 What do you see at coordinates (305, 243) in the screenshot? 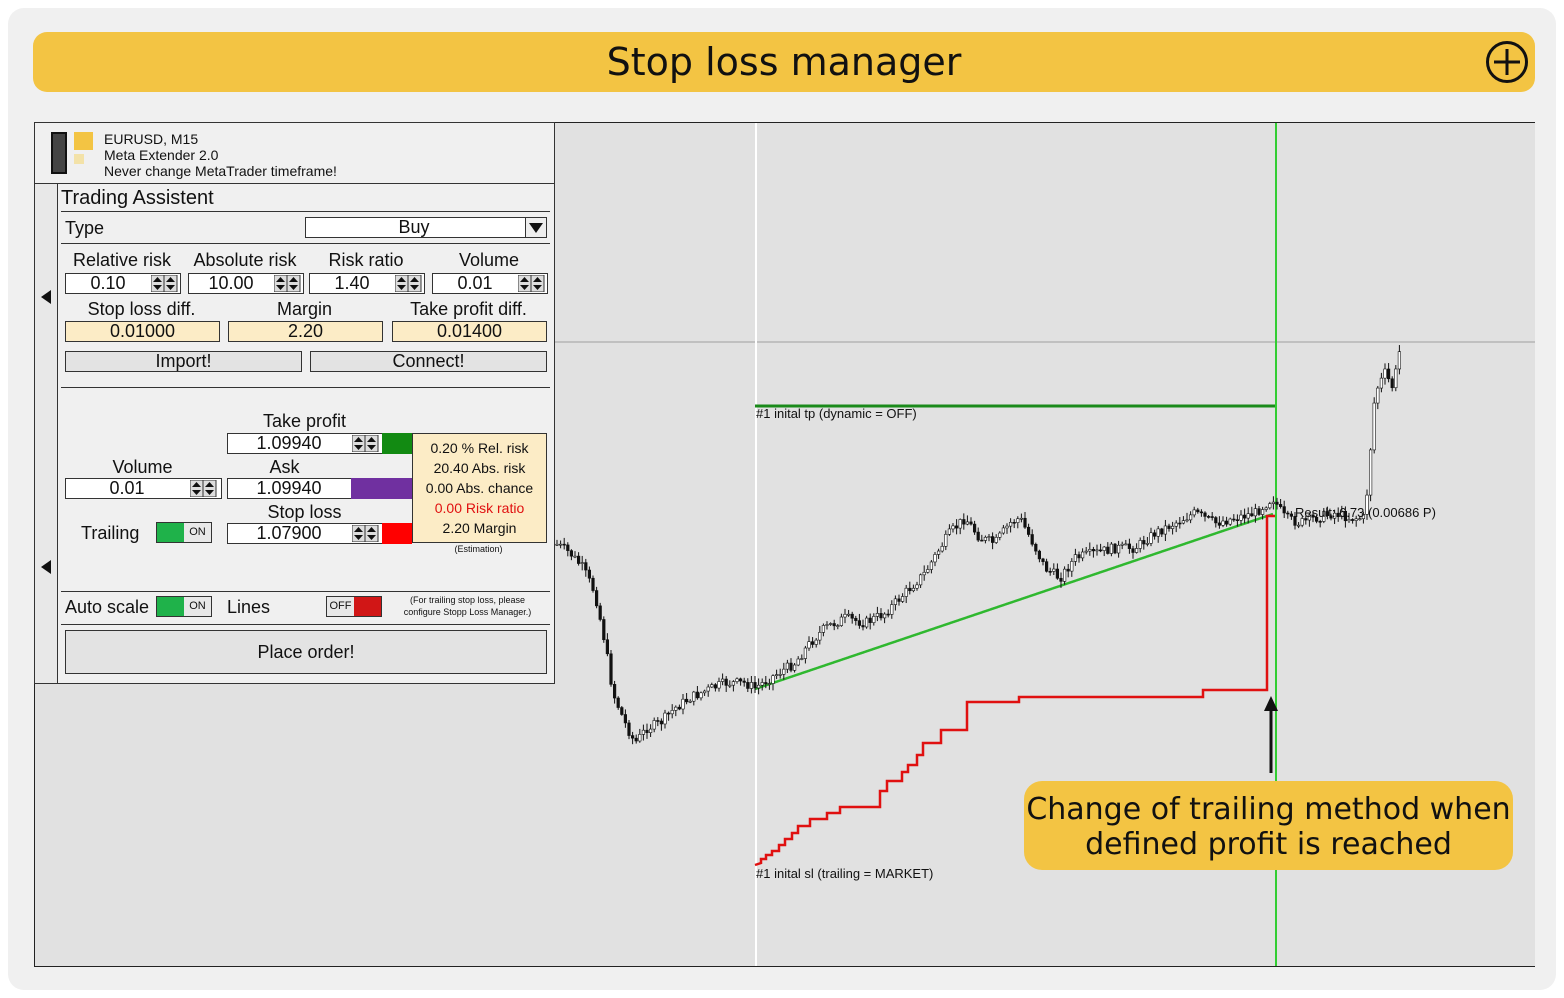
I see `divider` at bounding box center [305, 243].